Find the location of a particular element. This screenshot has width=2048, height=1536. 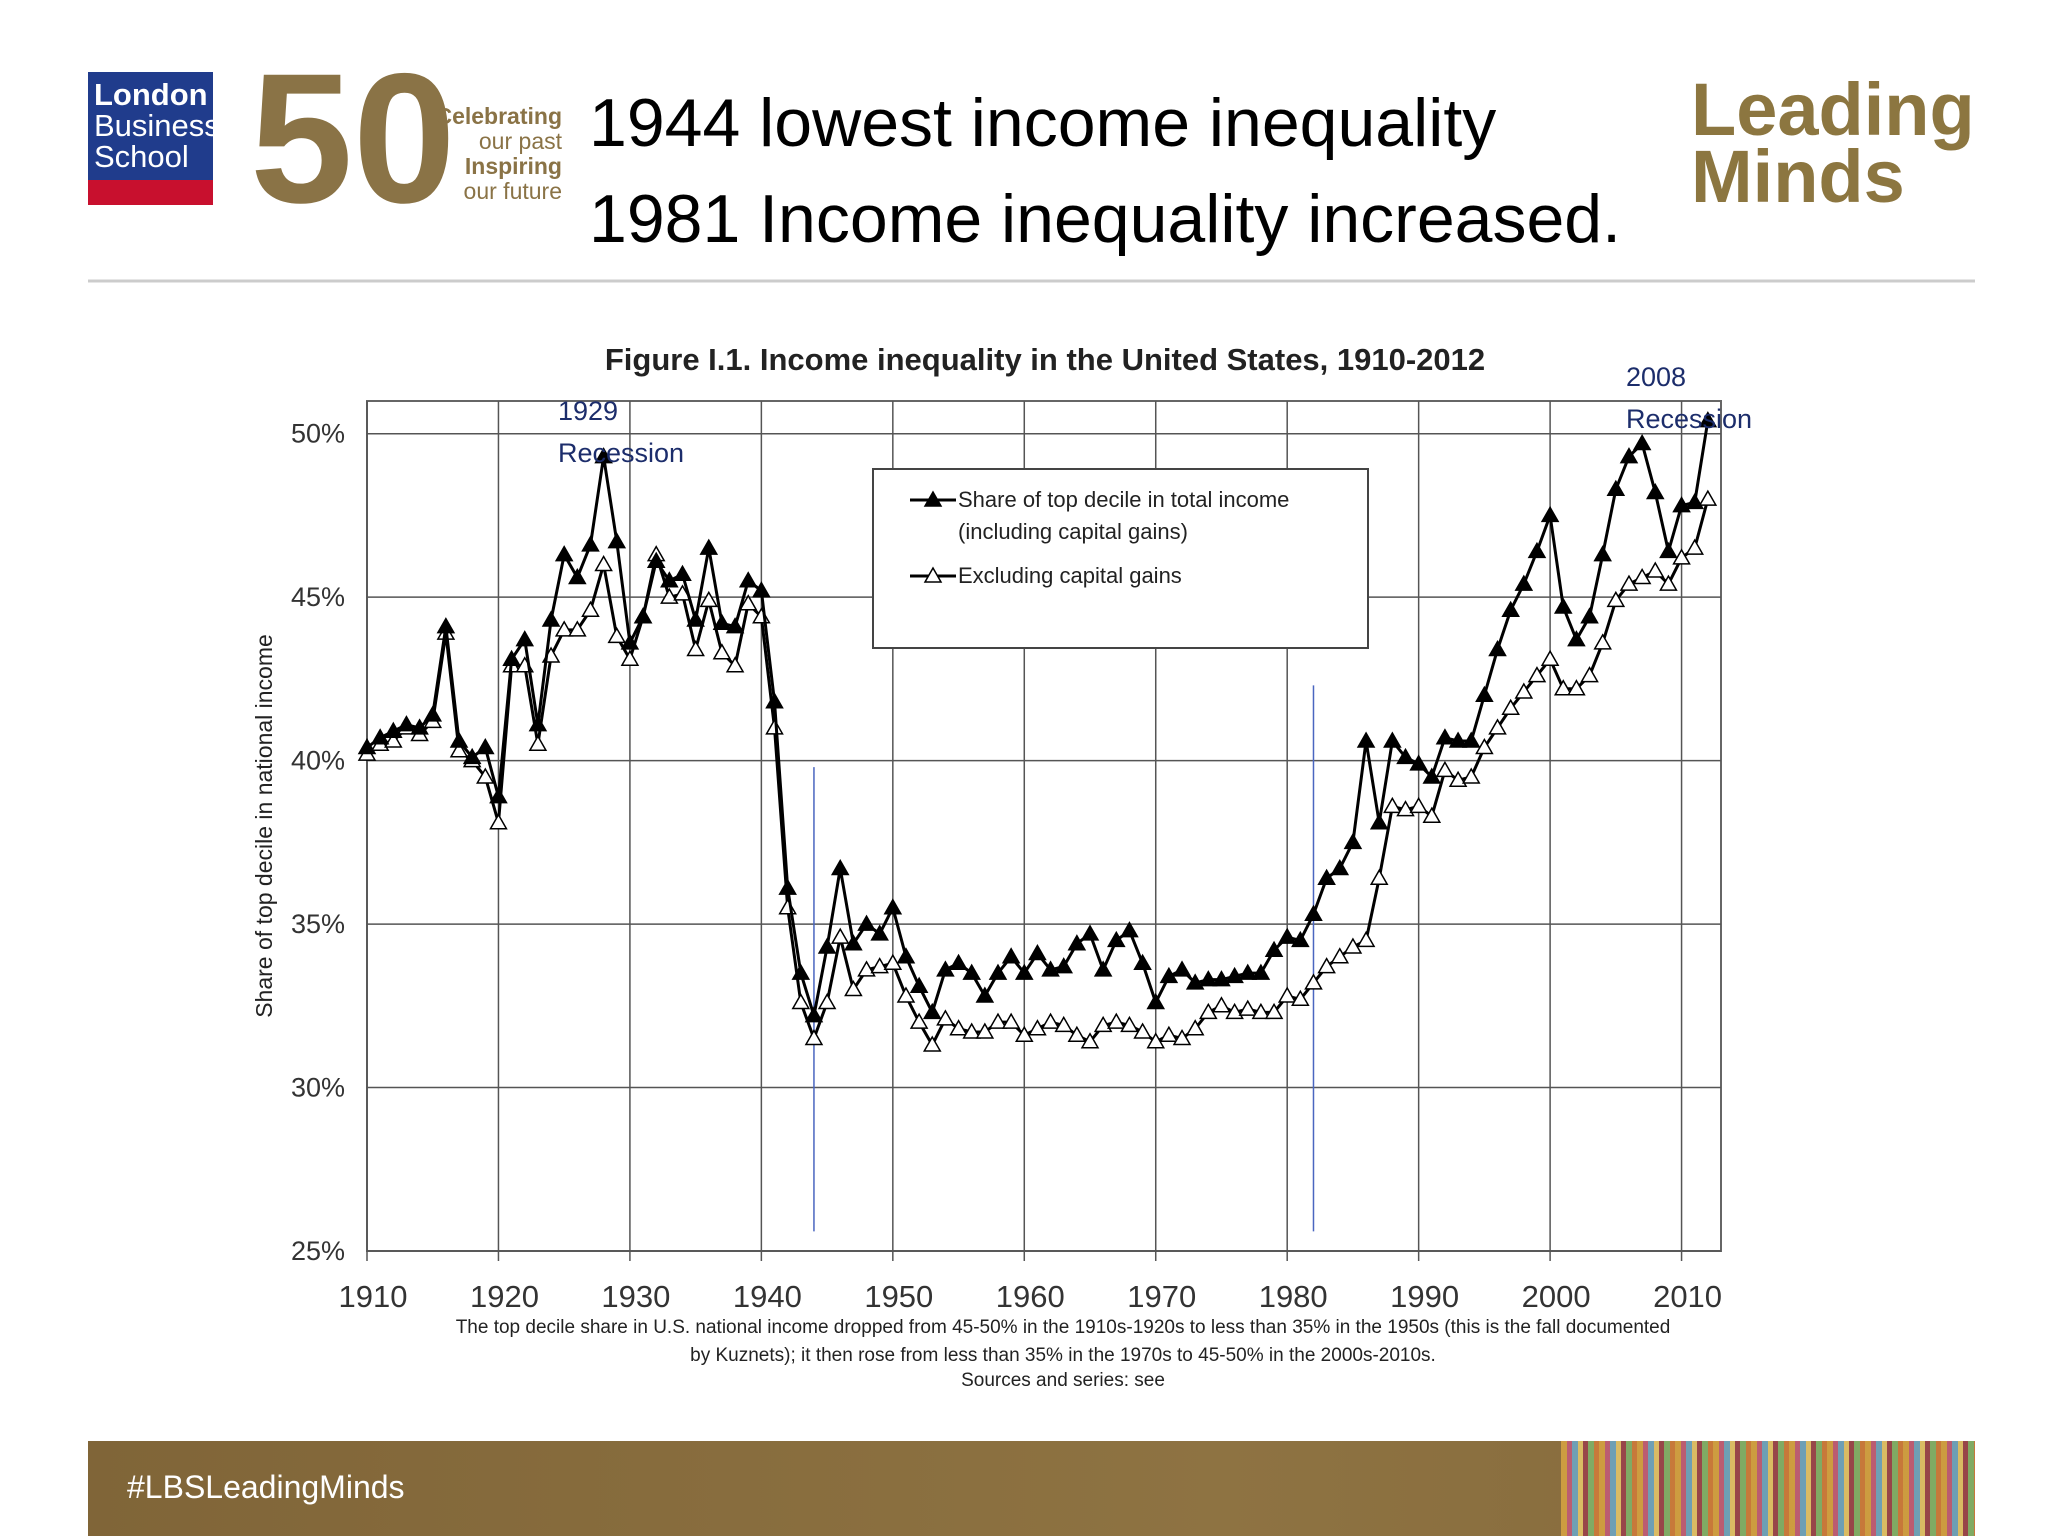

logo-text: London is located at coordinates (151, 94).